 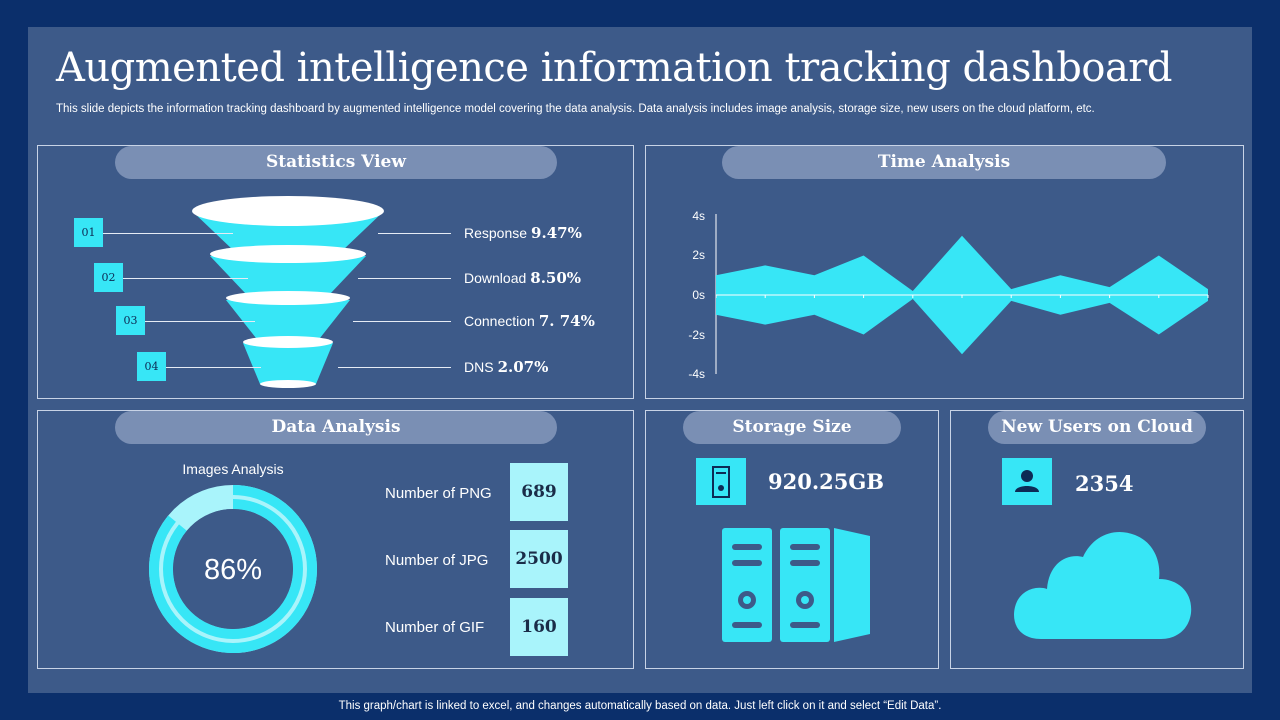 I want to click on jpg-label: Number of JPG, so click(x=437, y=560).